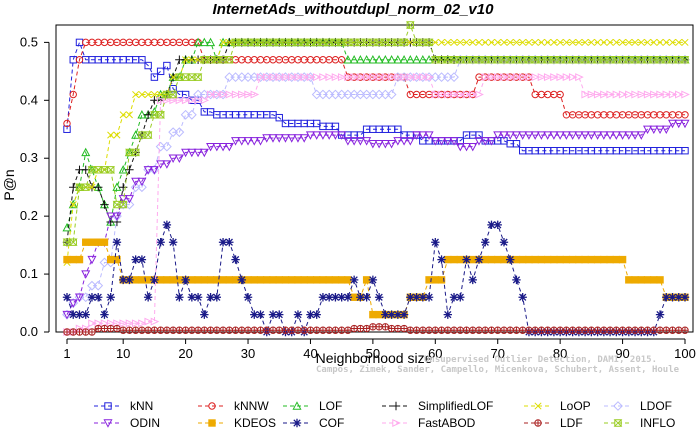 The image size is (699, 434). What do you see at coordinates (104, 204) in the screenshot?
I see `data-point-simplifiedlof` at bounding box center [104, 204].